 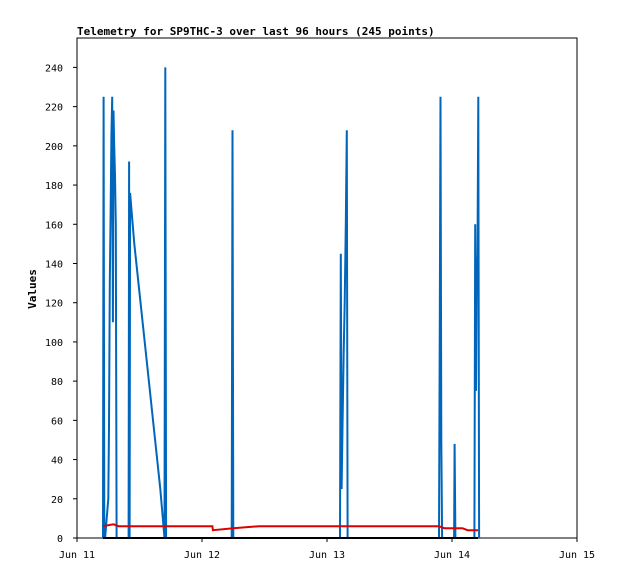 What do you see at coordinates (54, 68) in the screenshot?
I see `y-tick-label: 240` at bounding box center [54, 68].